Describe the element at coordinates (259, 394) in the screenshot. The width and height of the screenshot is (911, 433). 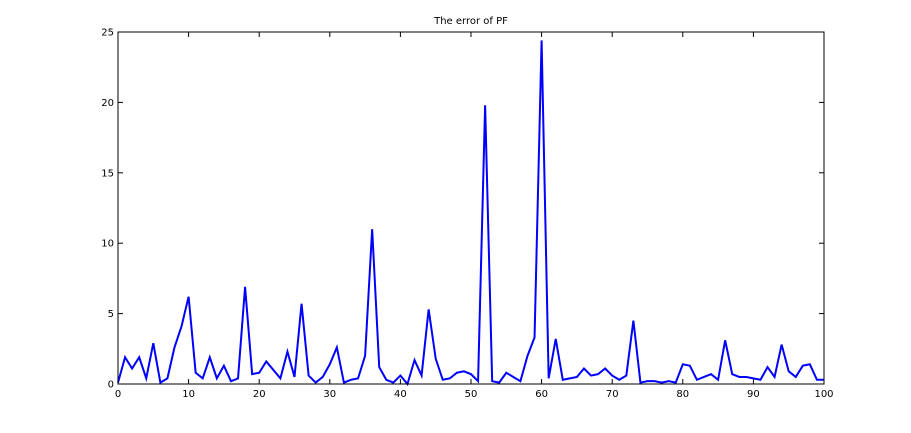
I see `x-tick-label: 20` at that location.